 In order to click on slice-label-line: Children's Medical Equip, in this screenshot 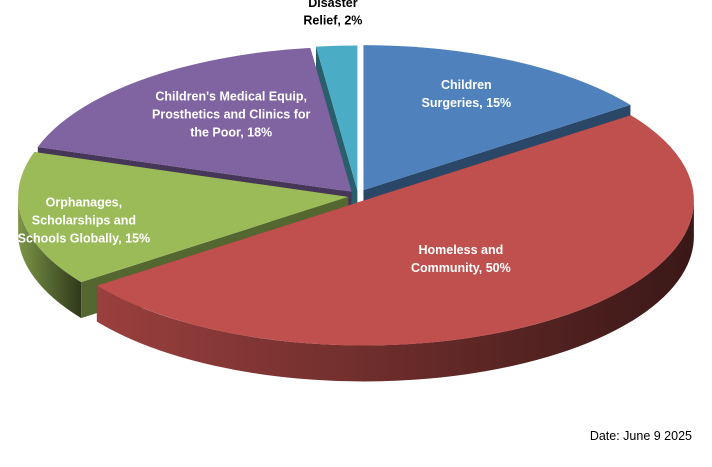, I will do `click(231, 96)`.